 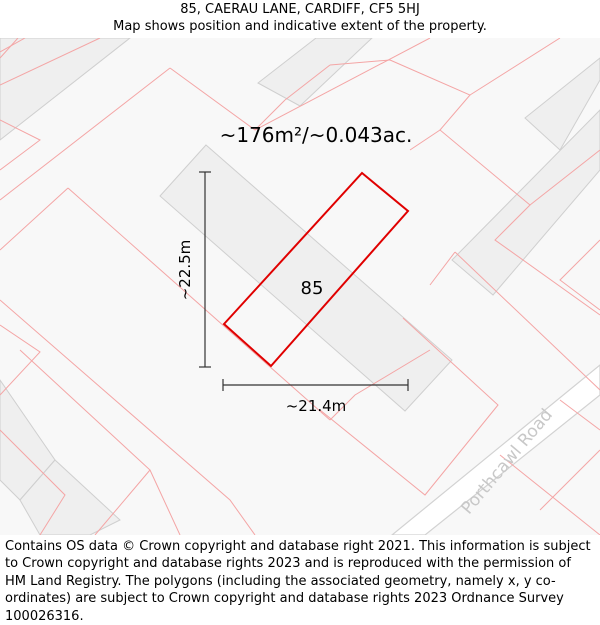 I want to click on height-label: ~22.5m, so click(x=185, y=270).